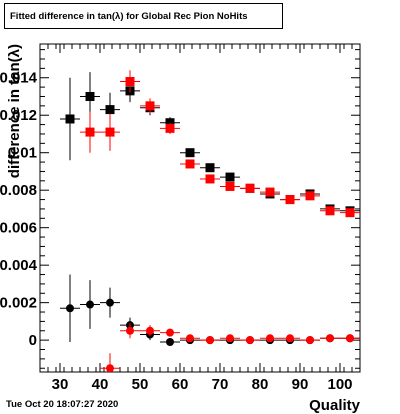 The image size is (400, 414). I want to click on x-tick-label: 80, so click(260, 384).